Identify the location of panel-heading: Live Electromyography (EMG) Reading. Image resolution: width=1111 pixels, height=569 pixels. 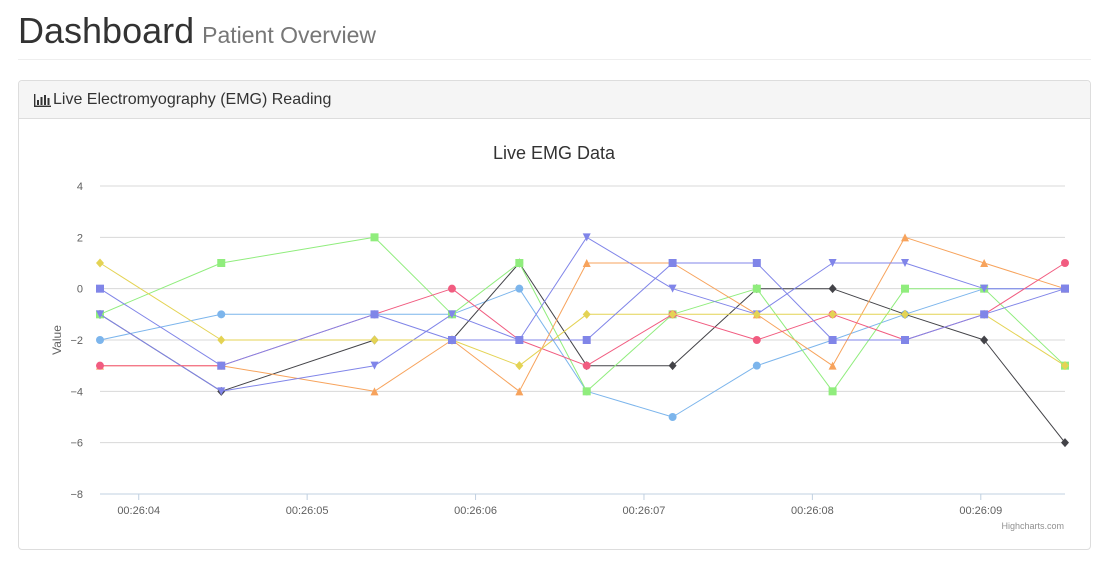
(554, 100).